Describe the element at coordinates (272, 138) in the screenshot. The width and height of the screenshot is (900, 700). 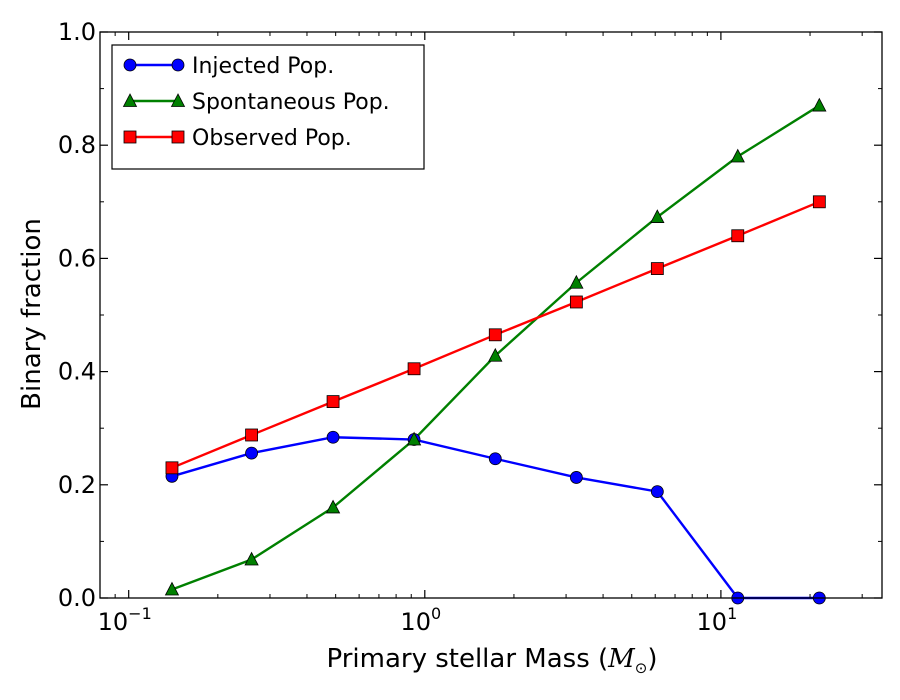
I see `legend-label: Observed Pop.` at that location.